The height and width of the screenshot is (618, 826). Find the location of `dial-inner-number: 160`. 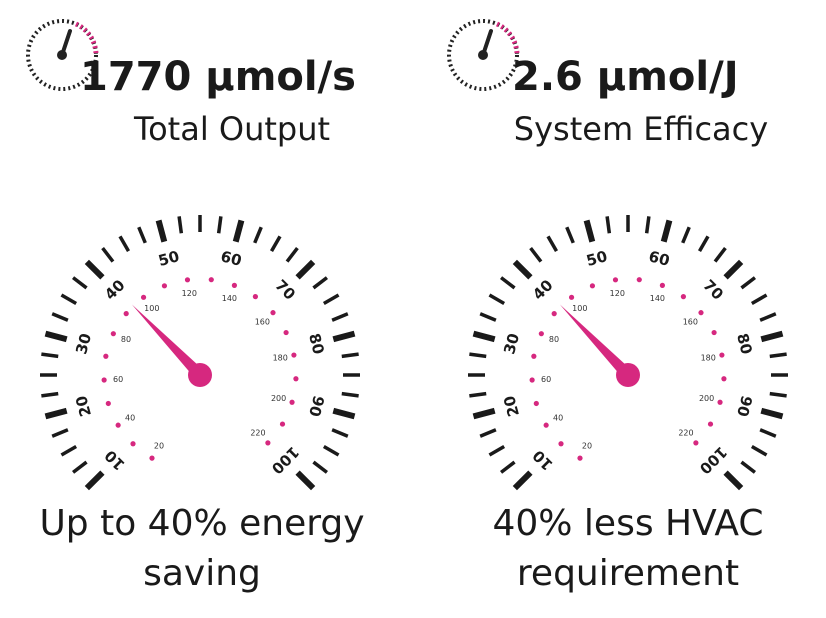

dial-inner-number: 160 is located at coordinates (690, 321).